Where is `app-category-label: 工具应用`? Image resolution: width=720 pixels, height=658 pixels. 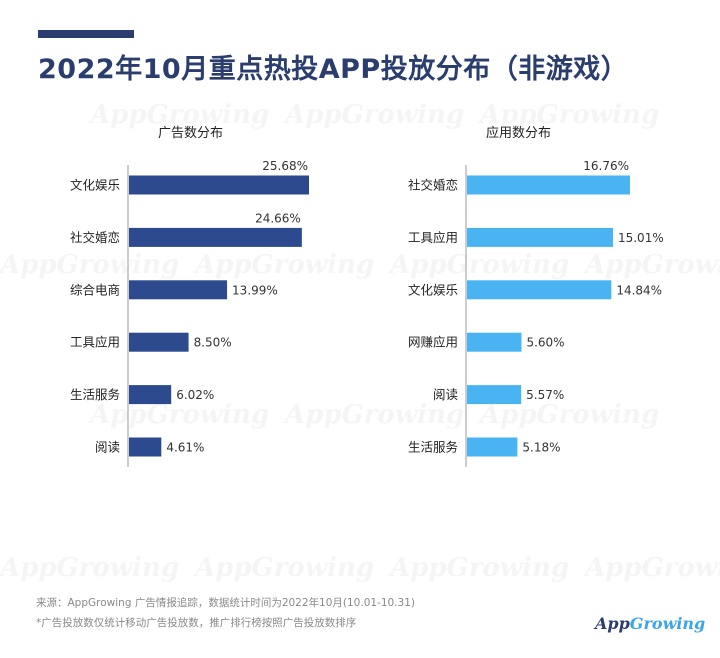 app-category-label: 工具应用 is located at coordinates (433, 237).